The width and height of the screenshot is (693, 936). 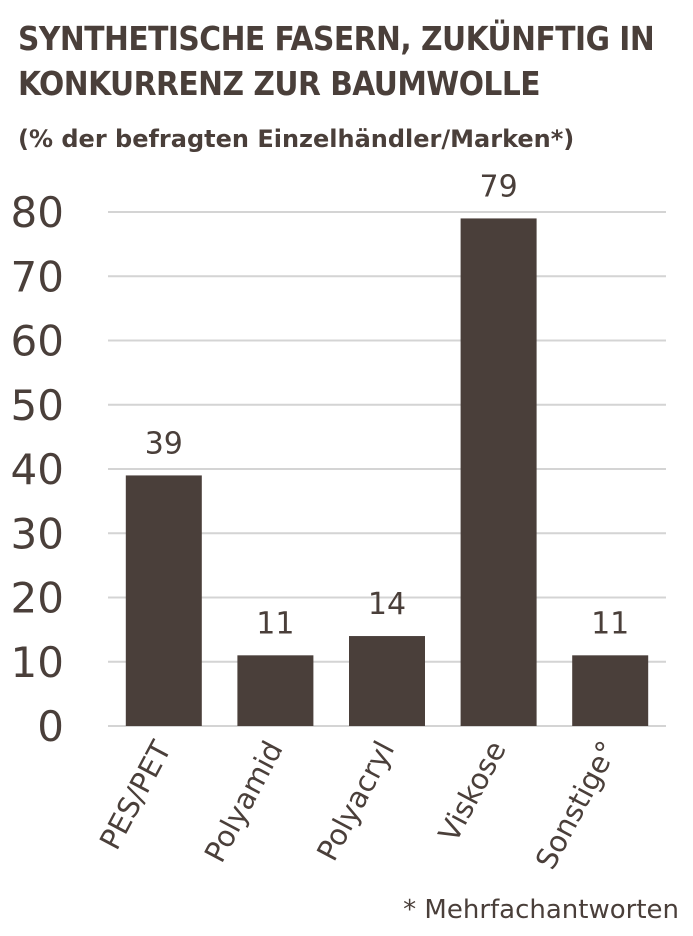 I want to click on y-tick-label: 70, so click(x=37, y=276).